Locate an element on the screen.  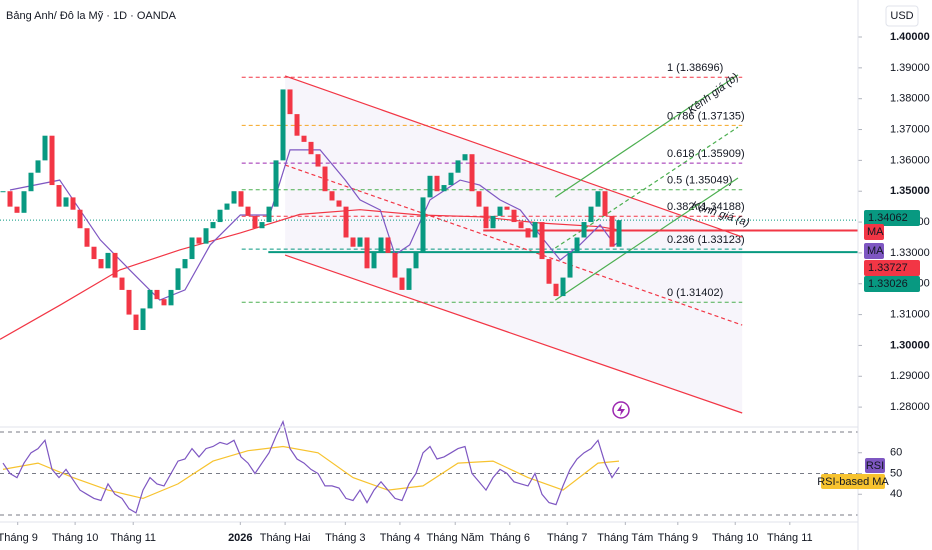
rsi-ma-tag is located at coordinates (853, 481).